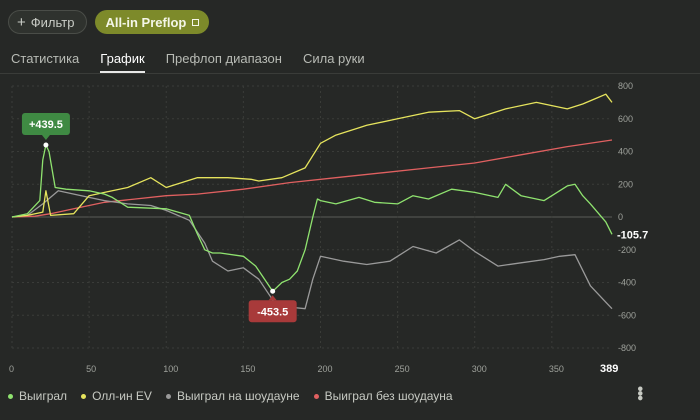 Image resolution: width=700 pixels, height=420 pixels. What do you see at coordinates (627, 348) in the screenshot?
I see `y-tick-label: -800` at bounding box center [627, 348].